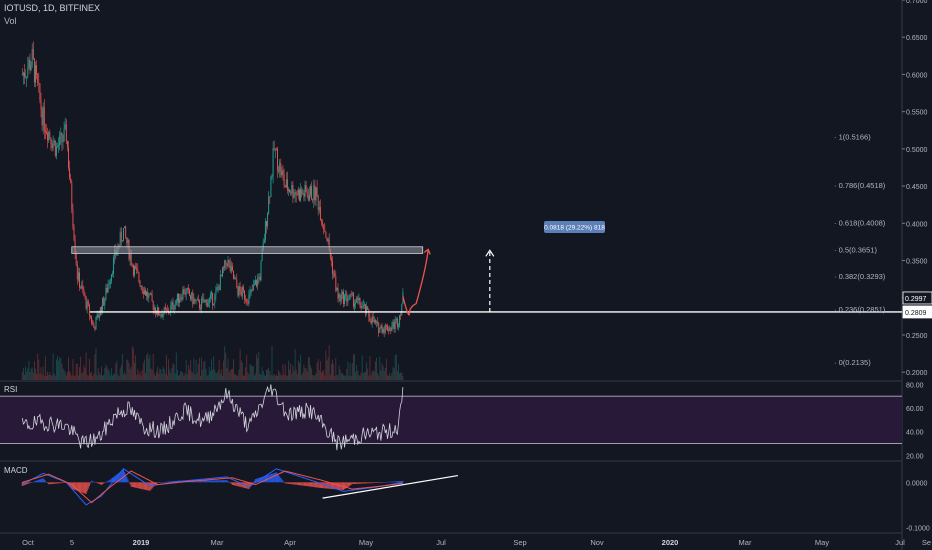  Describe the element at coordinates (860, 276) in the screenshot. I see `fib-level-label: · 0.382(0.3293)` at that location.